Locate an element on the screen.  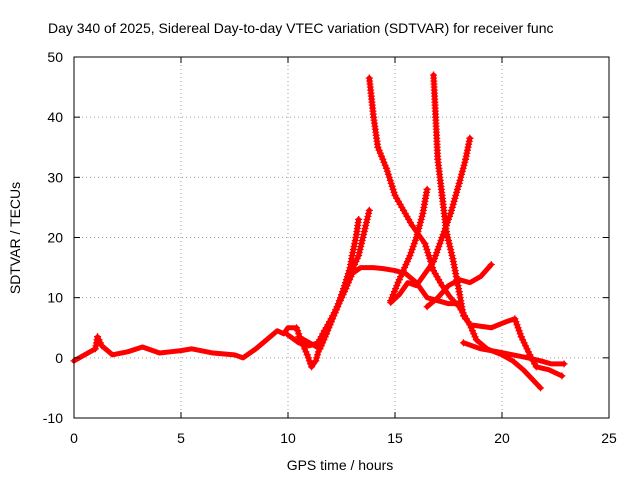
y-tick-label: 50 is located at coordinates (55, 57).